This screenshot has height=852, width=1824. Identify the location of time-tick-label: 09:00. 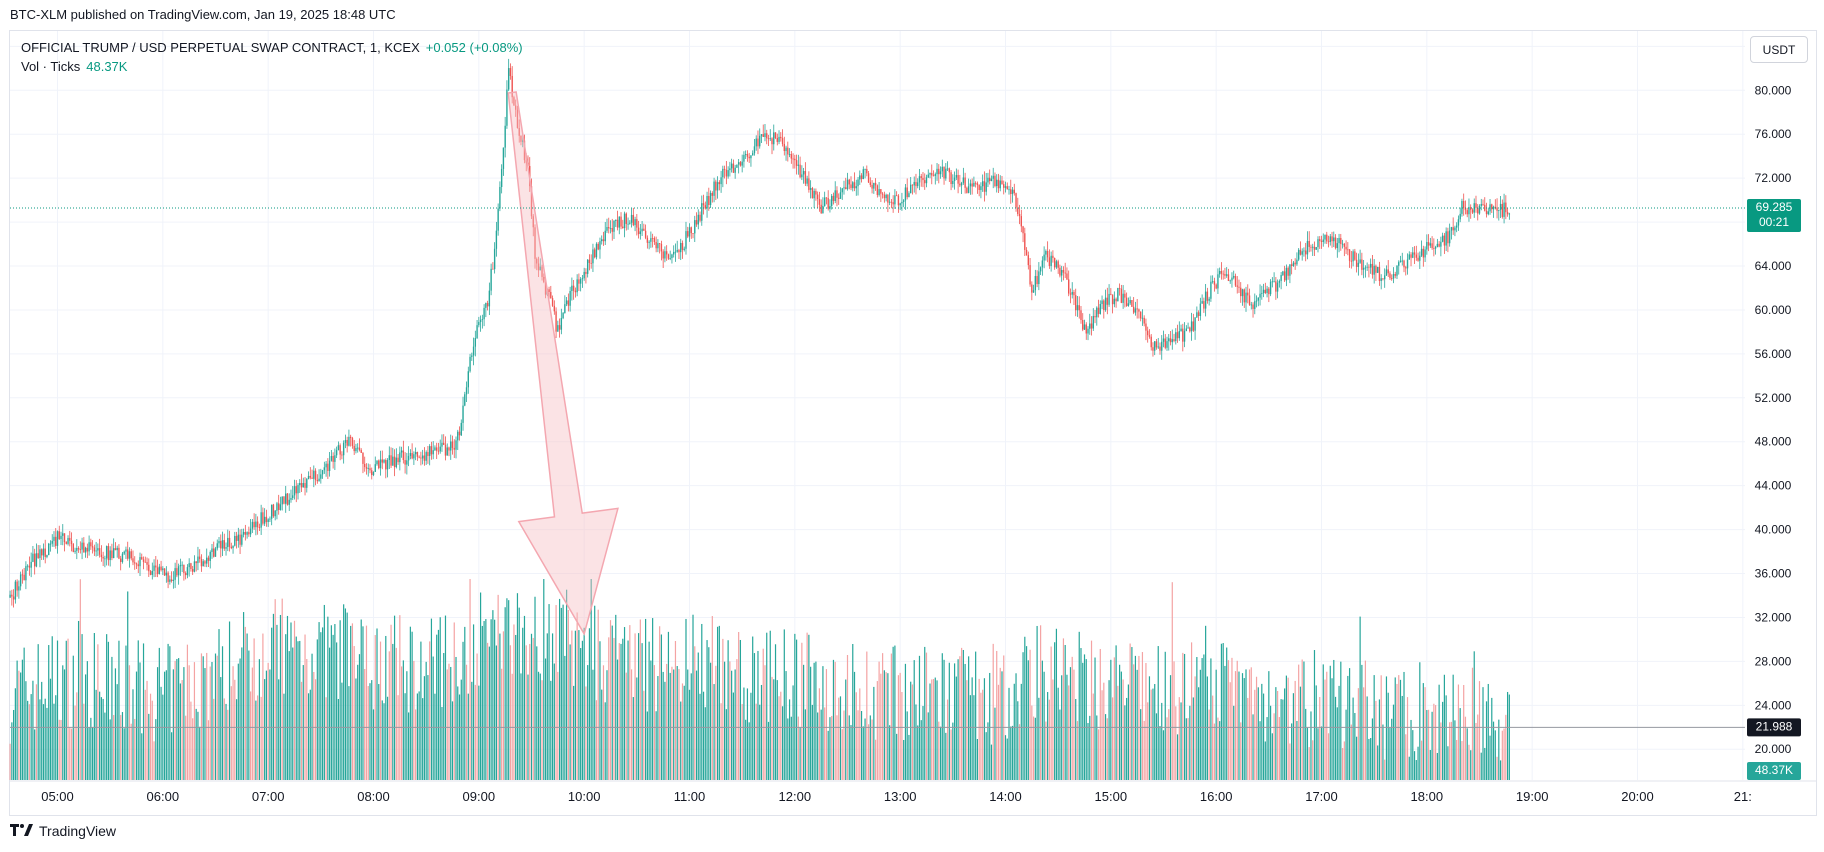
(479, 796).